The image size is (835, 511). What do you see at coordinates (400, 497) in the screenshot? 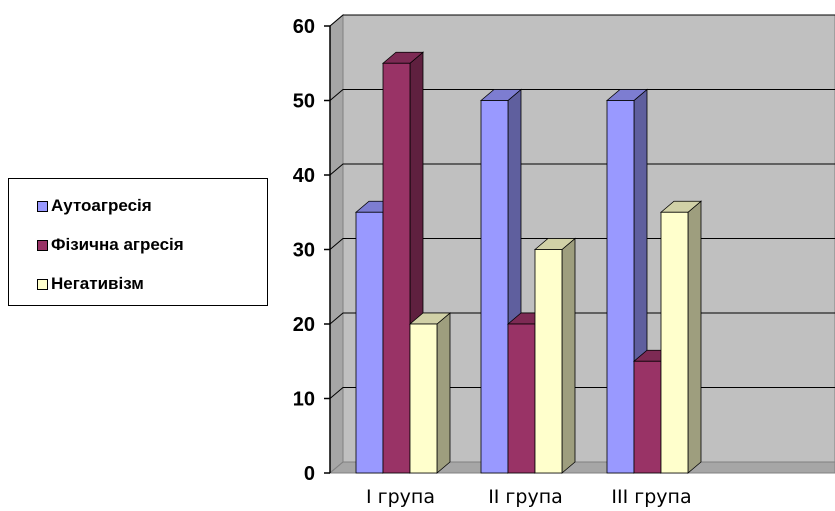
I see `x-category-label: I група` at bounding box center [400, 497].